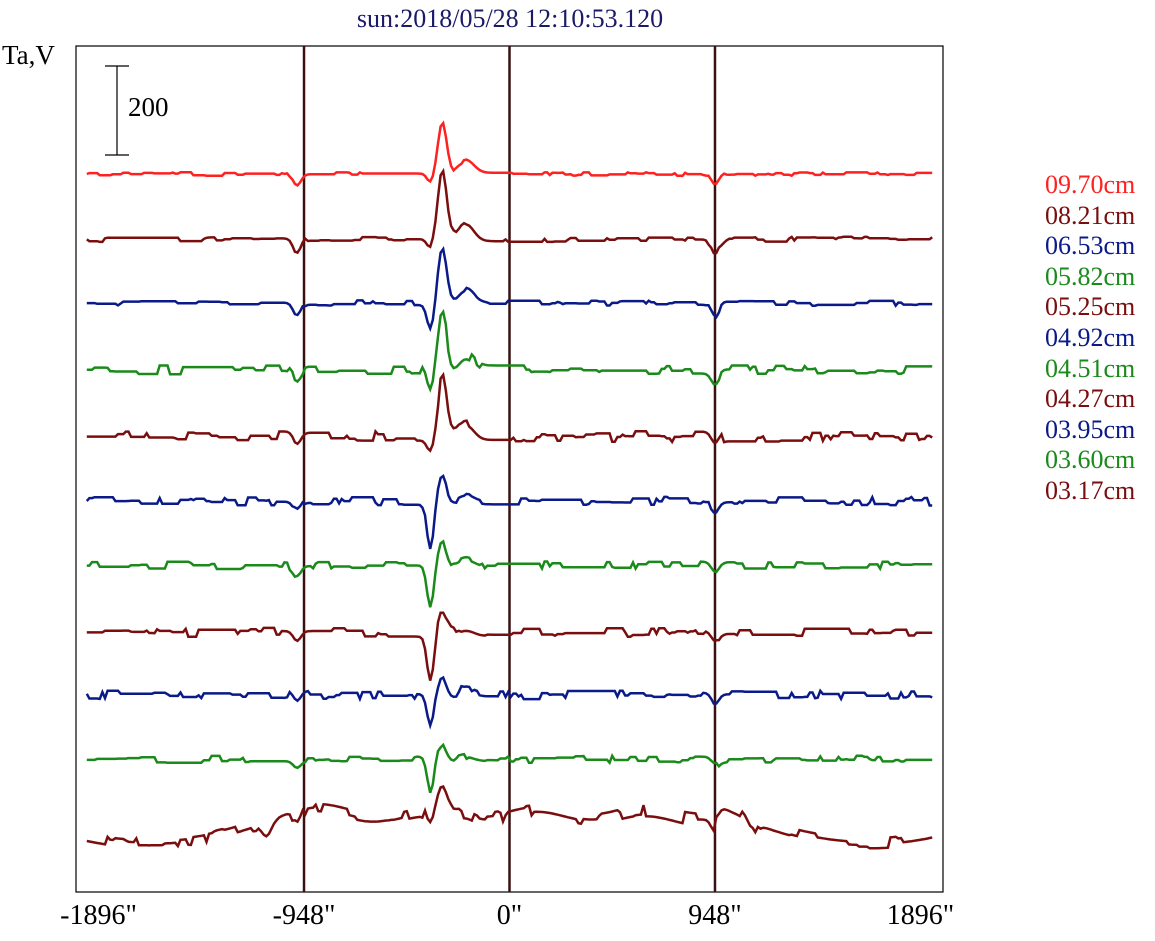  What do you see at coordinates (509, 915) in the screenshot?
I see `x-tick-label-2: 0"` at bounding box center [509, 915].